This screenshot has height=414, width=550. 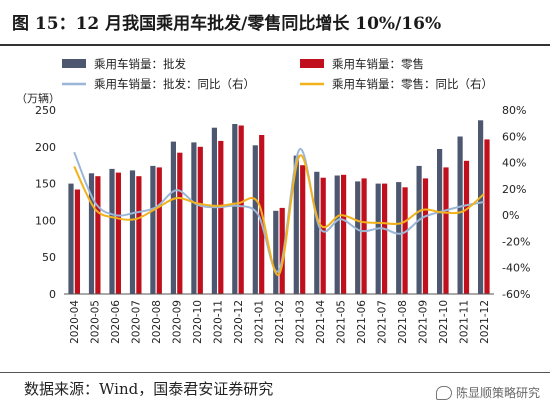 What do you see at coordinates (45, 147) in the screenshot?
I see `left-tick-label: 200` at bounding box center [45, 147].